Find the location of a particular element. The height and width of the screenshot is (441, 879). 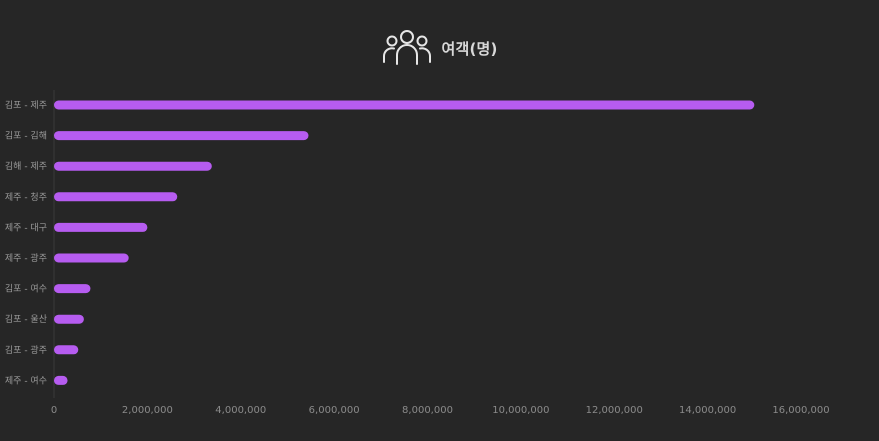

category-label: 김포 - 울산 is located at coordinates (26, 319).